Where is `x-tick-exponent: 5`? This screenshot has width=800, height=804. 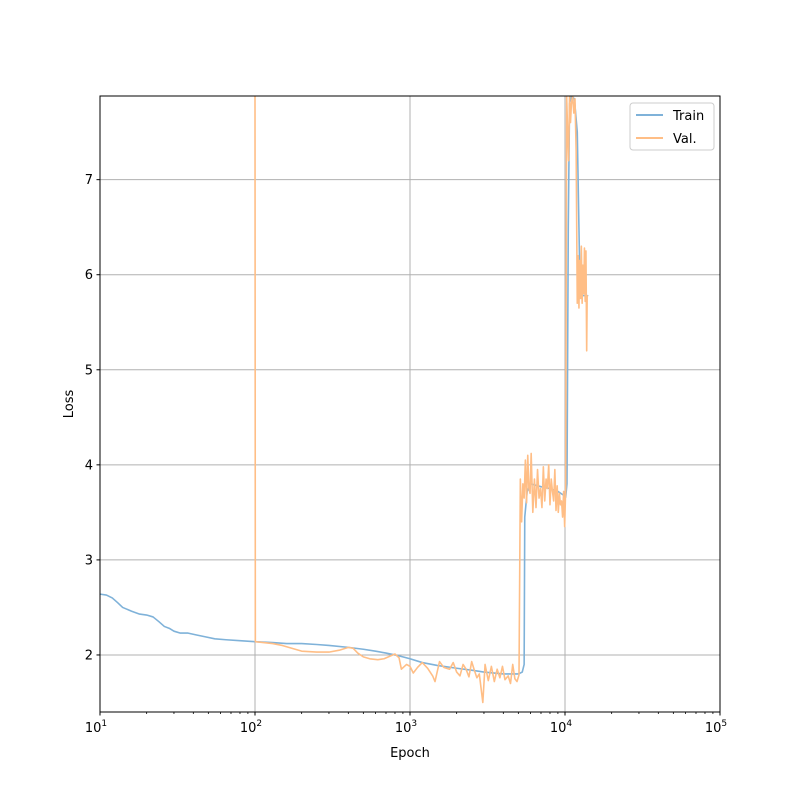 x-tick-exponent: 5 is located at coordinates (724, 724).